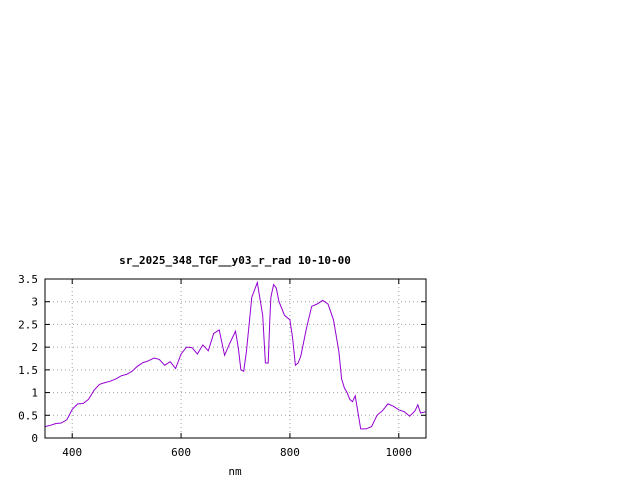  Describe the element at coordinates (28, 359) in the screenshot. I see `y-tick-labels: 0 0.5 1 1.5 2 2.5 3 3.5` at that location.